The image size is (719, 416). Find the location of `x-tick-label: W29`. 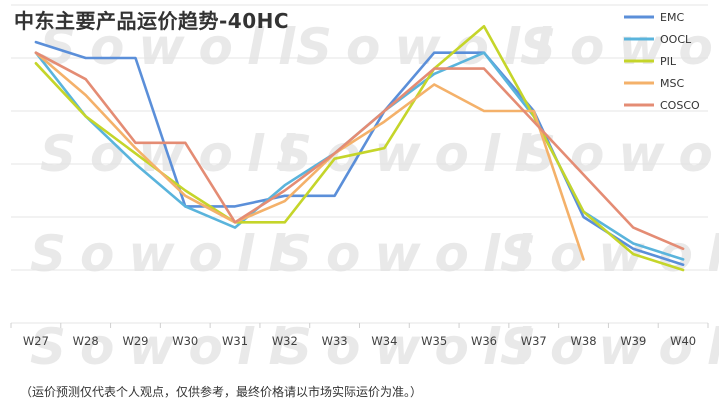

x-tick-label: W29 is located at coordinates (135, 341).